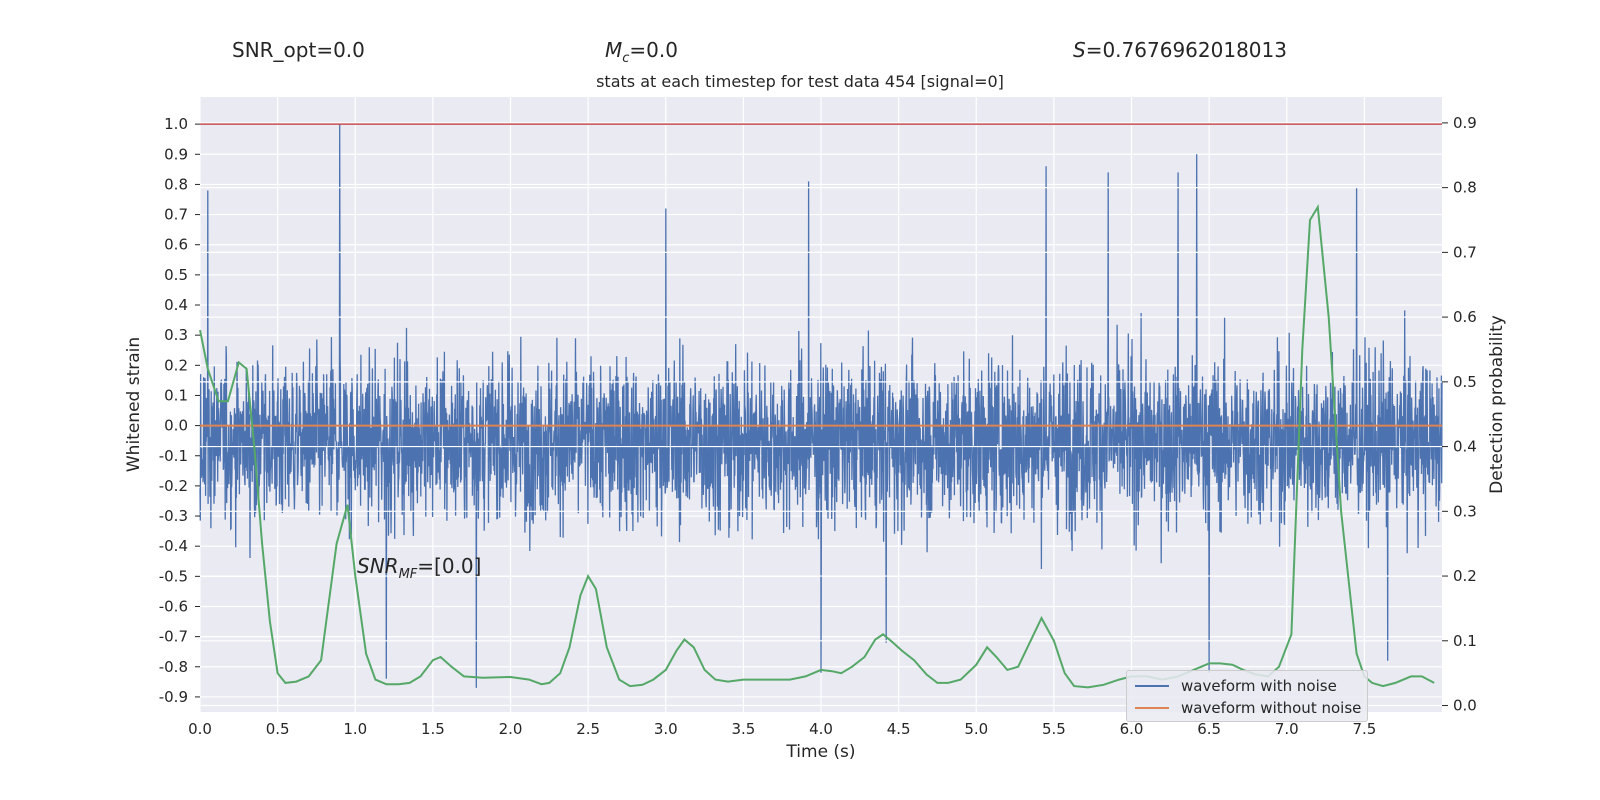 This screenshot has width=1600, height=800. What do you see at coordinates (588, 729) in the screenshot?
I see `x-tick-label: 2.5` at bounding box center [588, 729].